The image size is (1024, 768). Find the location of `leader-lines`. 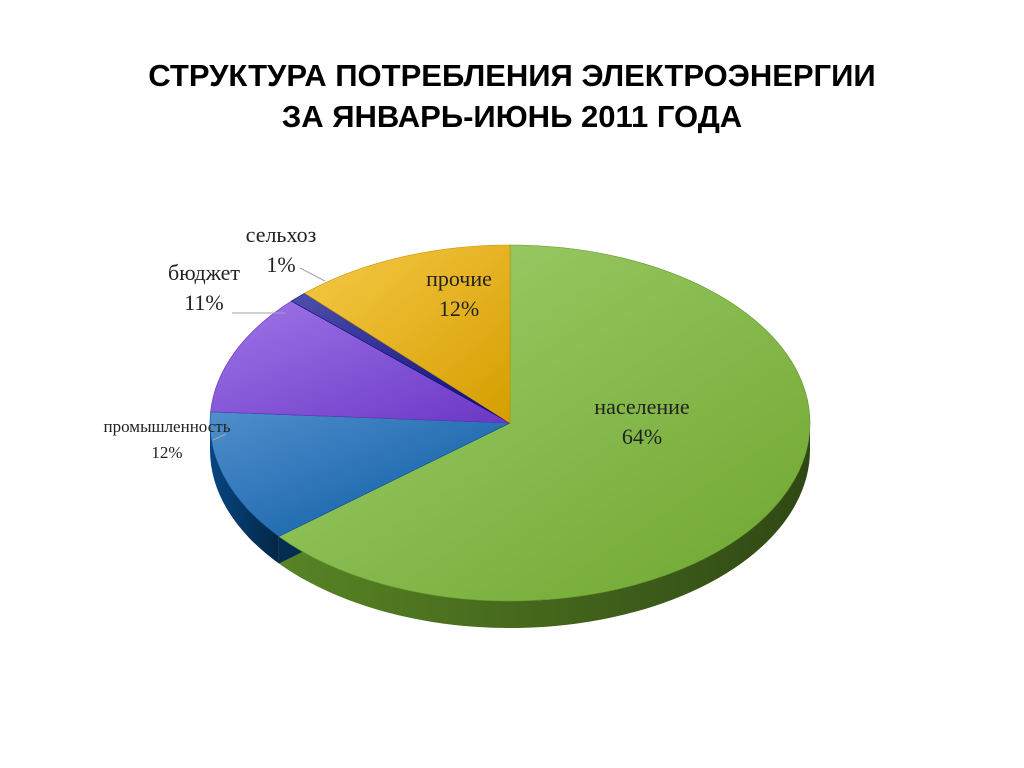

leader-lines is located at coordinates (269, 354).